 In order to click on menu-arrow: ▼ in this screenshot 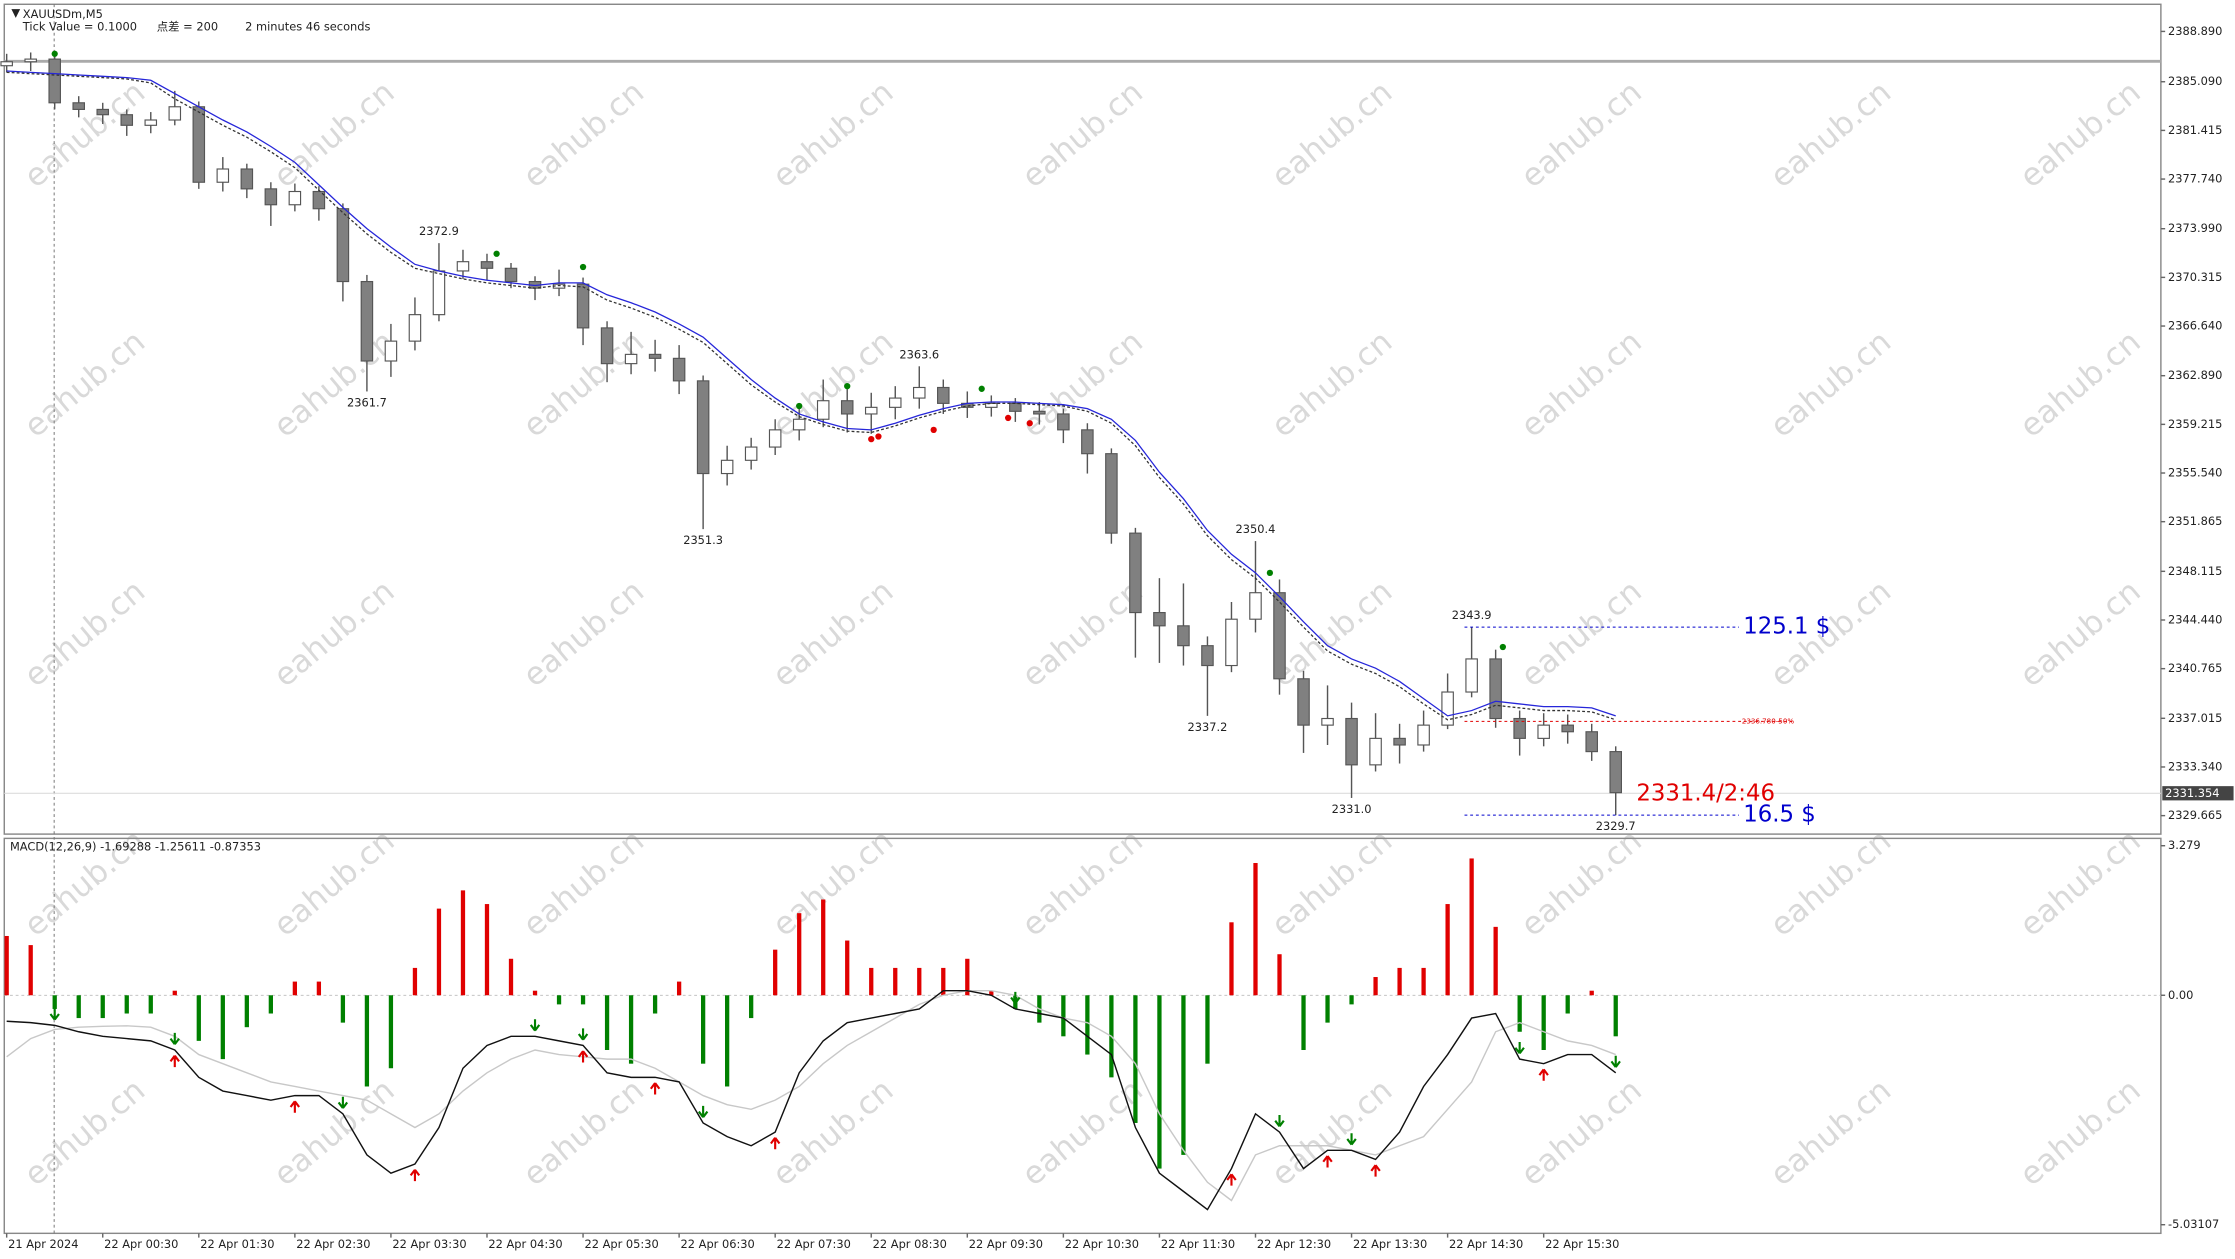, I will do `click(15, 12)`.